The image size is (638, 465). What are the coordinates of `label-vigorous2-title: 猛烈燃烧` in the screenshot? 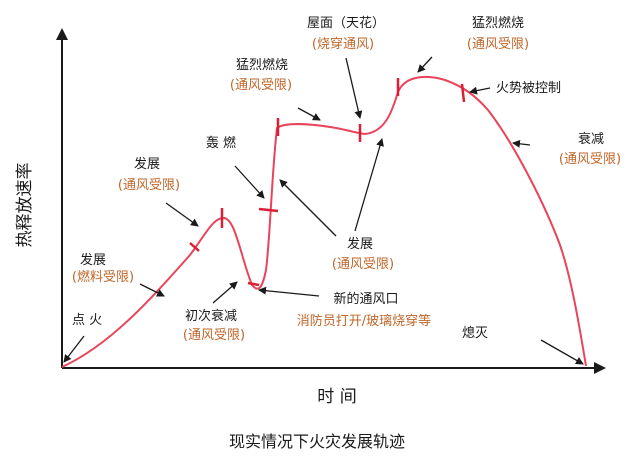 It's located at (498, 23).